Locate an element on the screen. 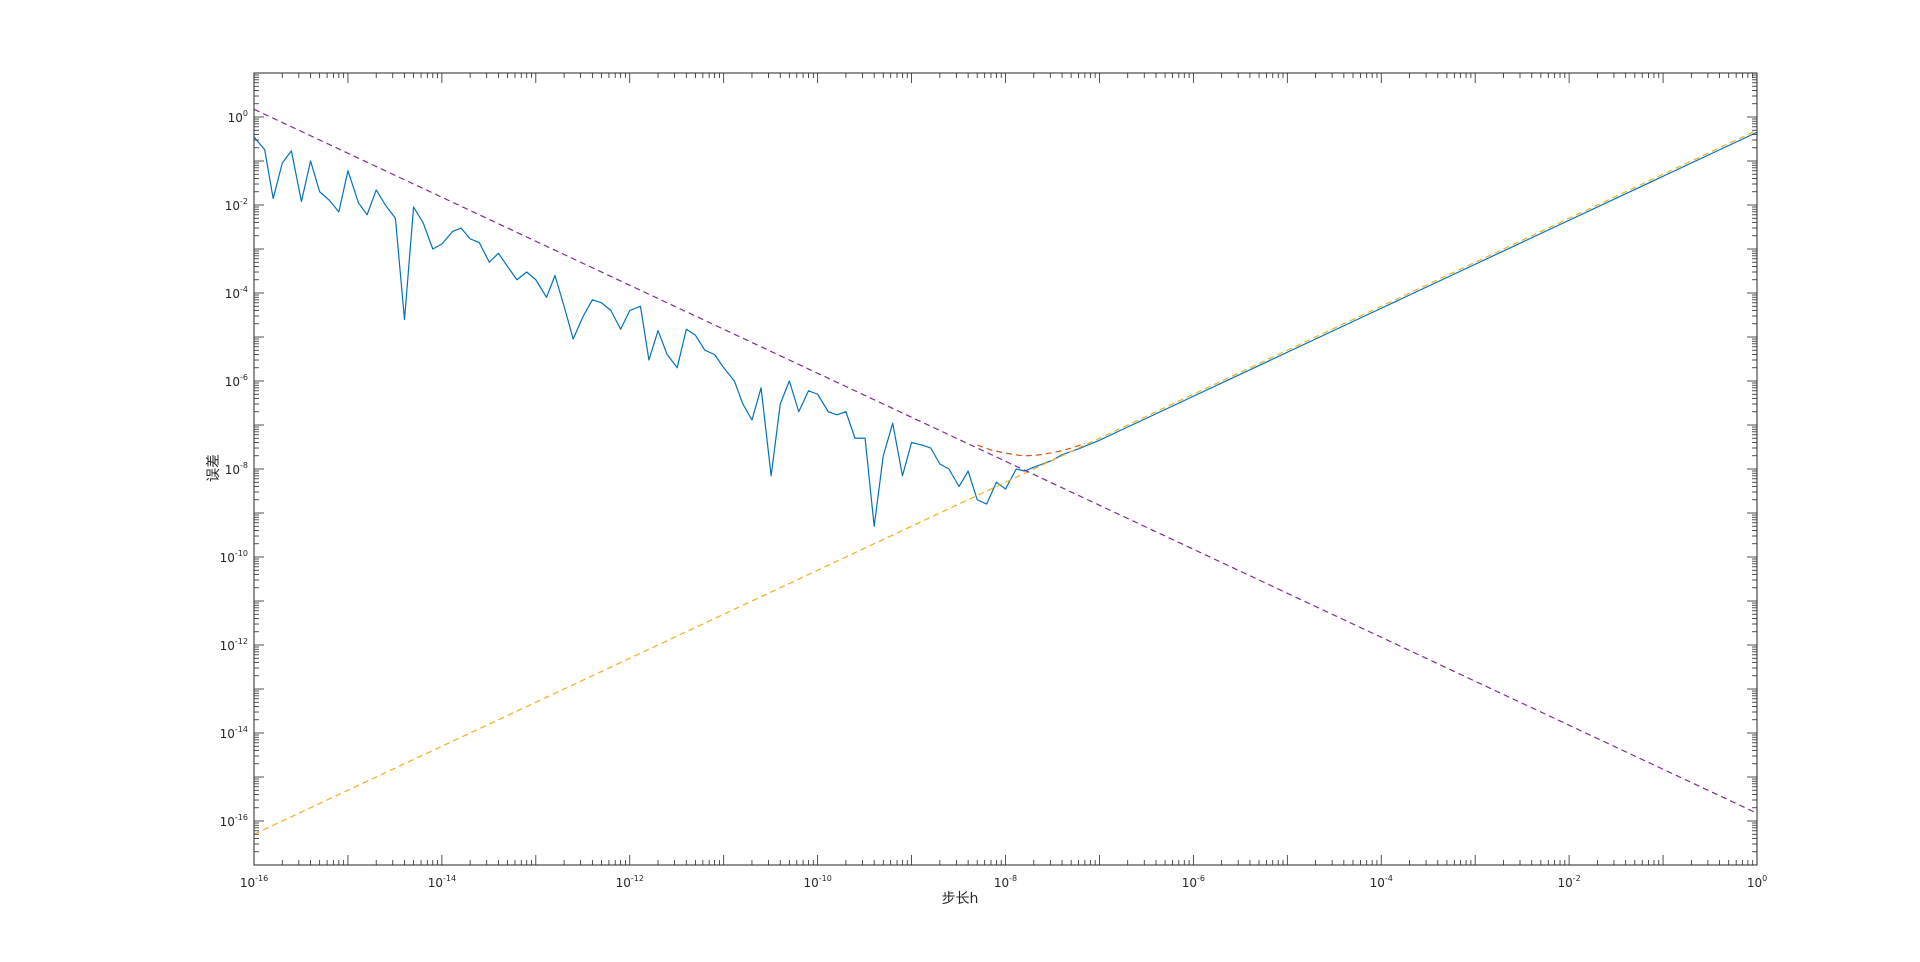 The width and height of the screenshot is (1920, 962). x-tick-label: 10⁻⁸ is located at coordinates (1005, 882).